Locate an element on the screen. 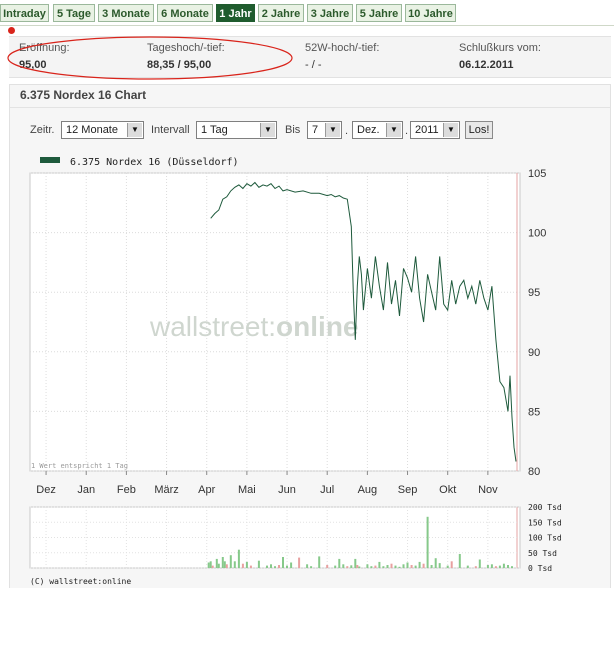 The height and width of the screenshot is (647, 614). x-tick-label: Jun is located at coordinates (287, 490).